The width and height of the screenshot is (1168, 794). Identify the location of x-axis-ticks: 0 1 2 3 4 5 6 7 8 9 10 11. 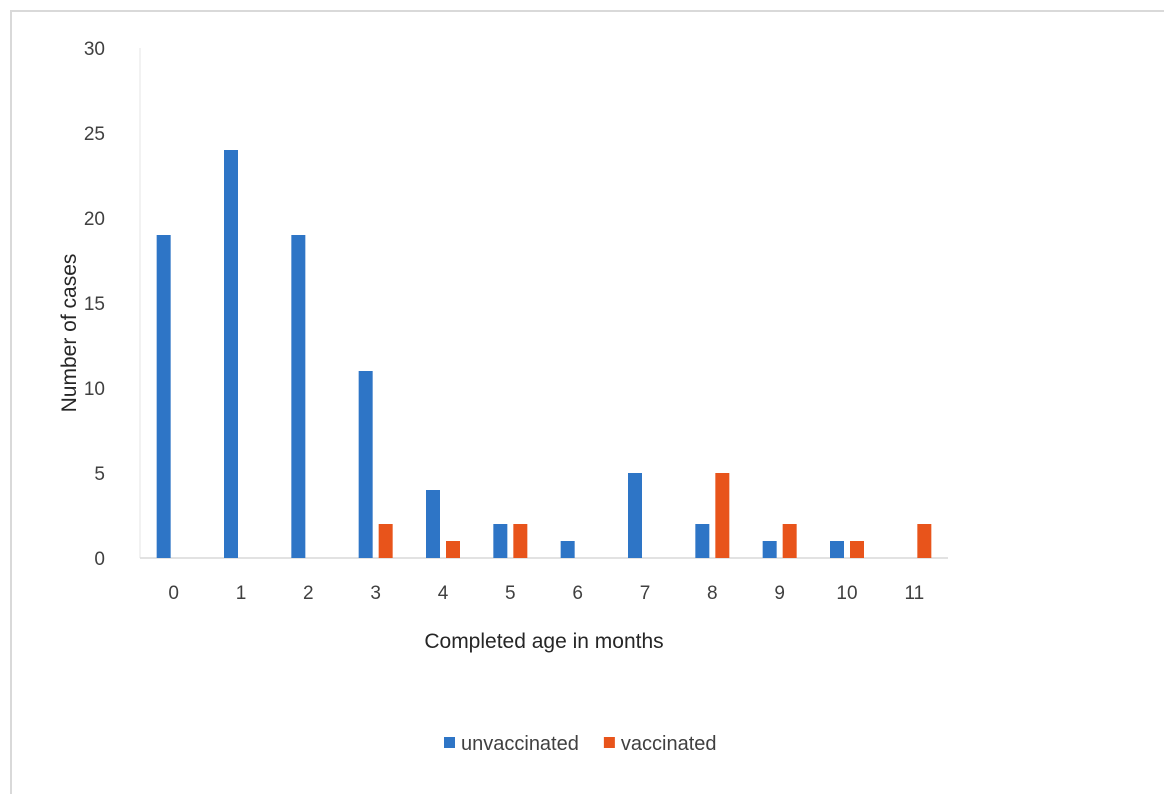
(546, 593).